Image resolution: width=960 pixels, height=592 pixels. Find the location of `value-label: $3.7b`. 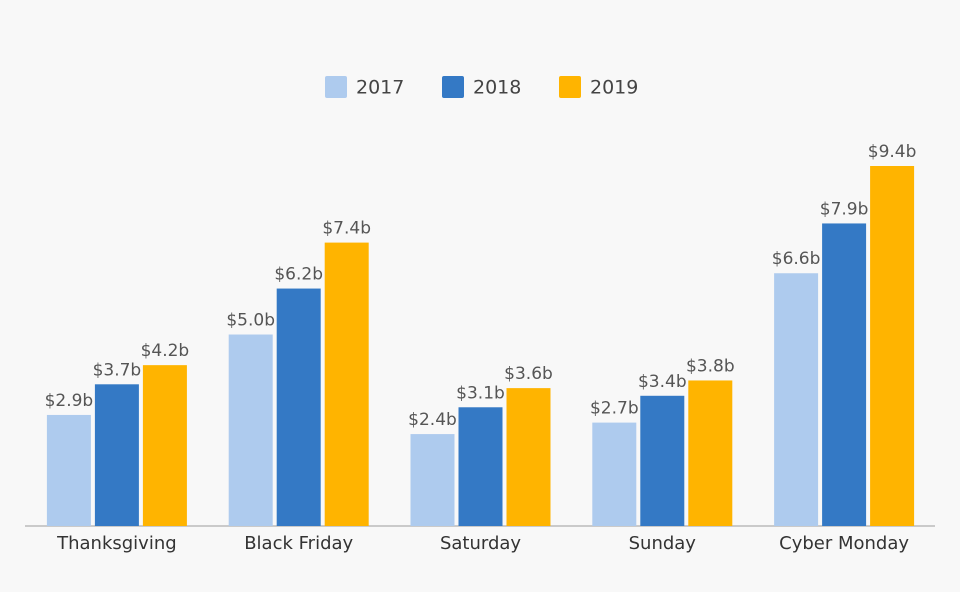

value-label: $3.7b is located at coordinates (117, 370).